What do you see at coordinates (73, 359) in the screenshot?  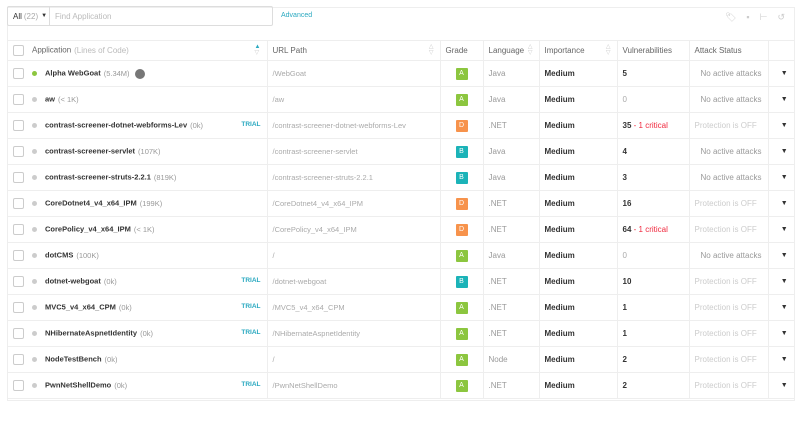 I see `app-name: NodeTestBench` at bounding box center [73, 359].